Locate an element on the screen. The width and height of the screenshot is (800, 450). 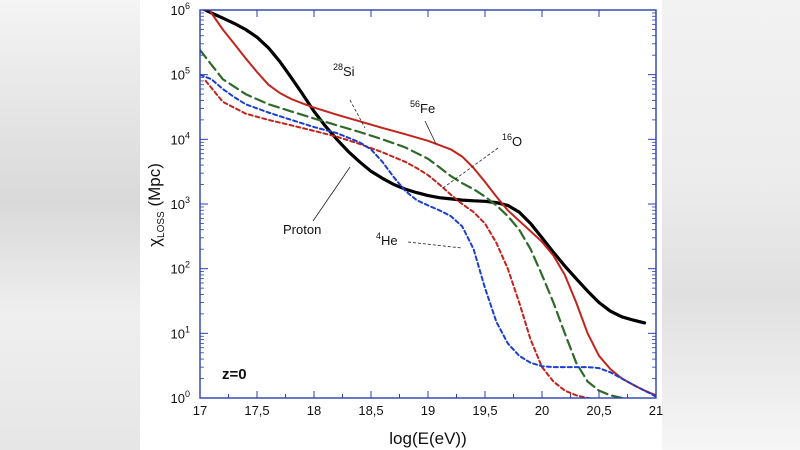
x-tick-label: 17 is located at coordinates (200, 410).